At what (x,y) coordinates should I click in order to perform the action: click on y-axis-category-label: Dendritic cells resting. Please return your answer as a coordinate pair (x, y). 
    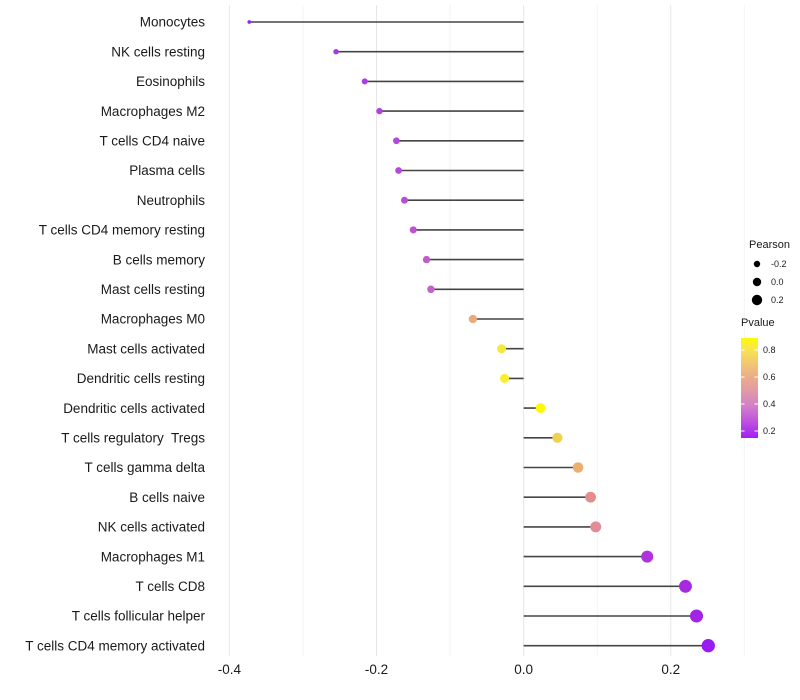
    Looking at the image, I should click on (141, 378).